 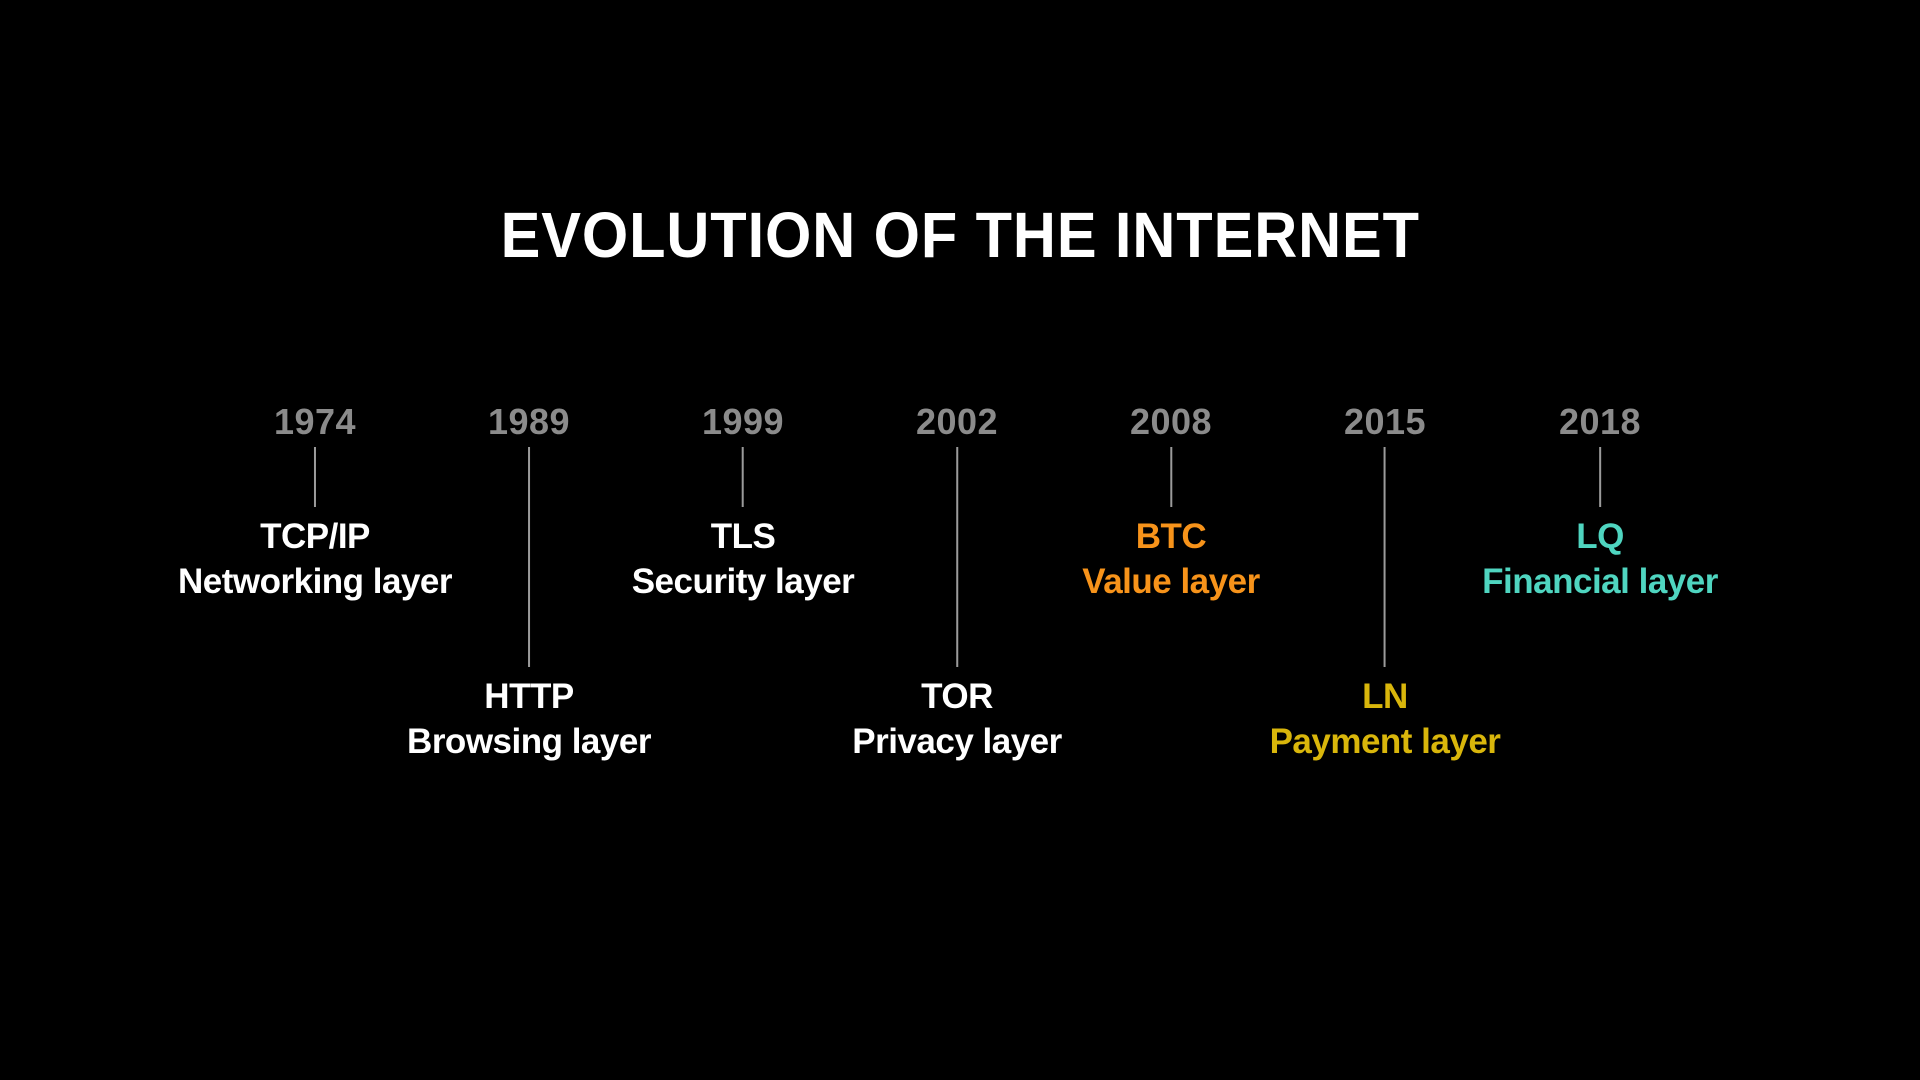 I want to click on timeline-item-1999: 1999 TLS Security layer, so click(x=743, y=504).